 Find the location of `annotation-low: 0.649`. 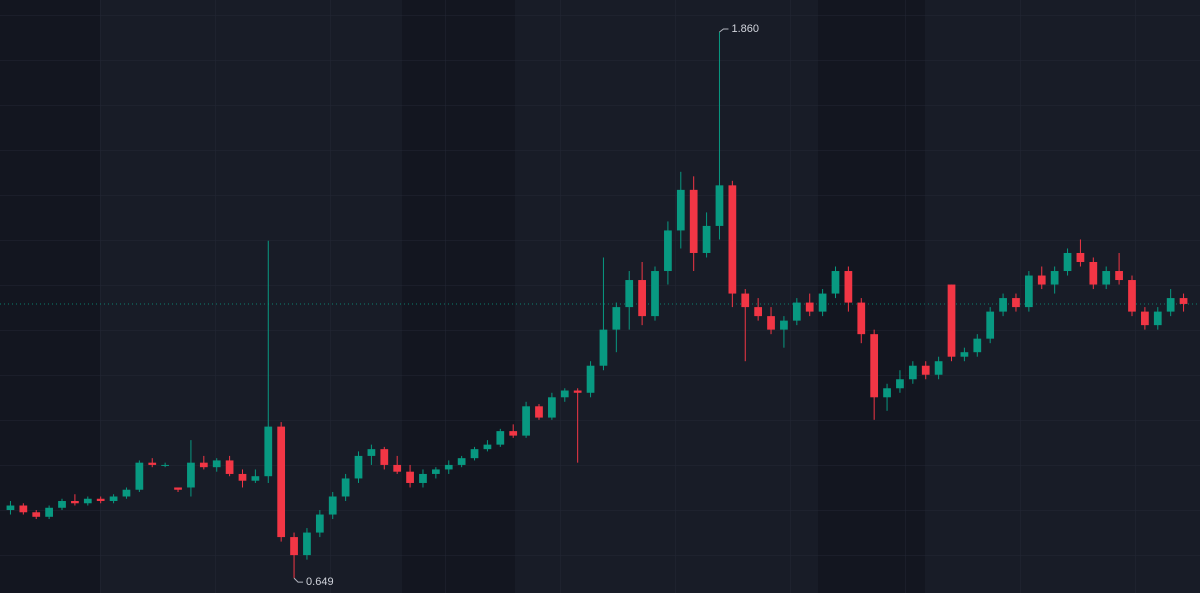

annotation-low: 0.649 is located at coordinates (320, 582).